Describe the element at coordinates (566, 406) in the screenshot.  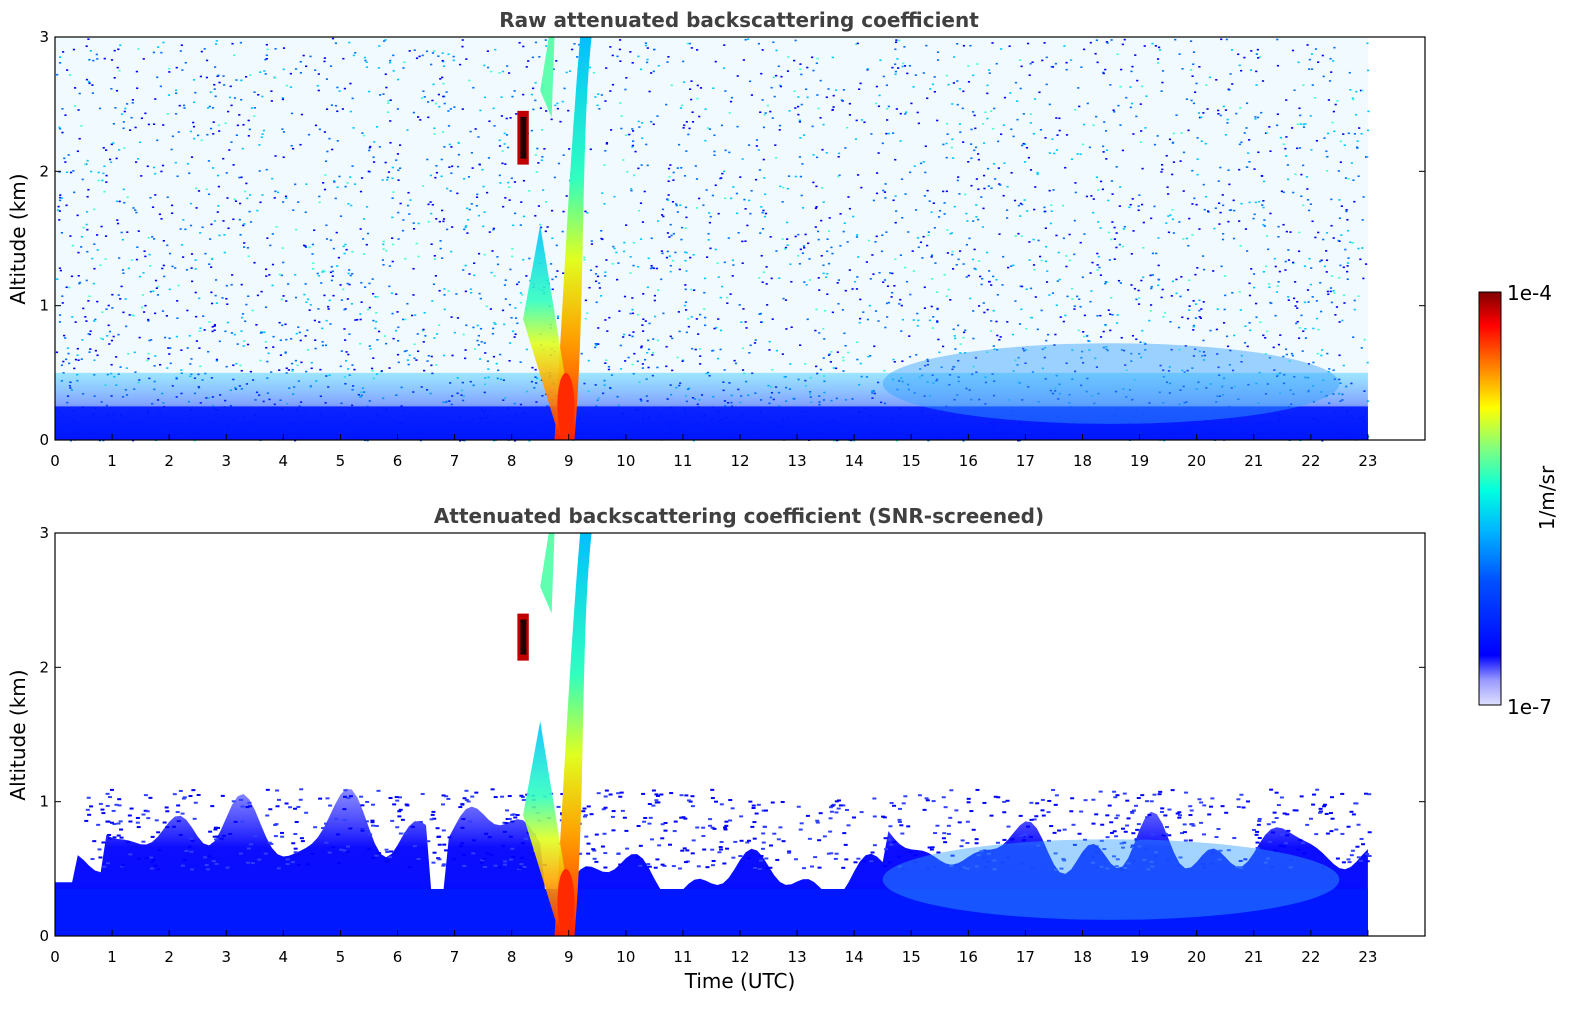
I see `raw-plume-core` at that location.